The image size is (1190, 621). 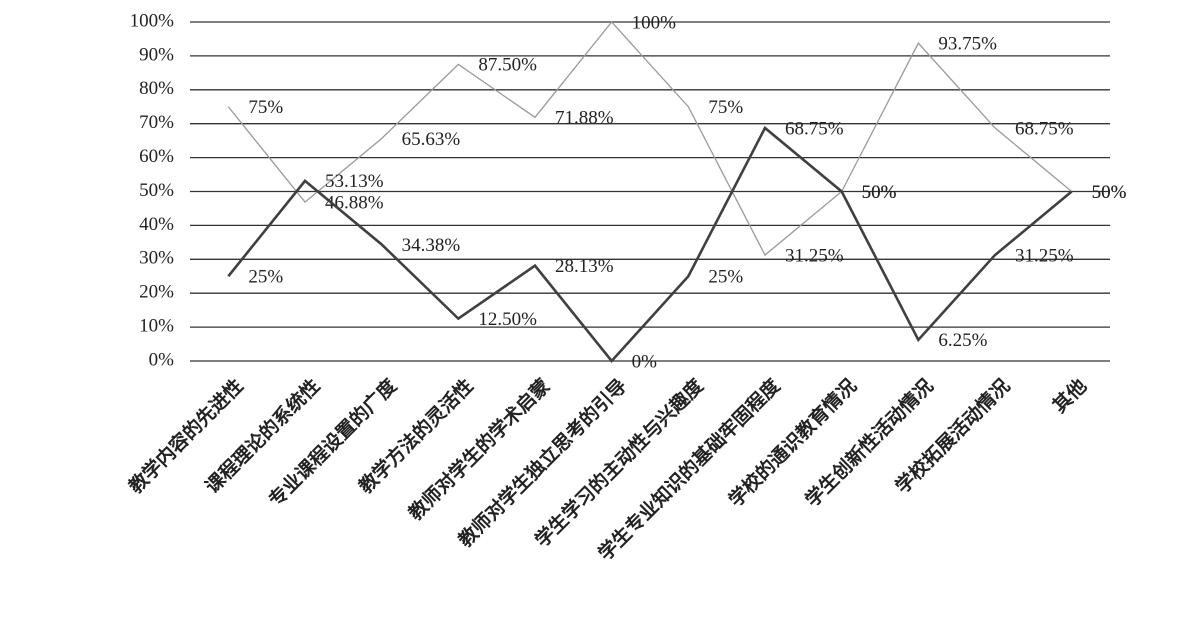 I want to click on data-label: 93.75%, so click(x=967, y=44).